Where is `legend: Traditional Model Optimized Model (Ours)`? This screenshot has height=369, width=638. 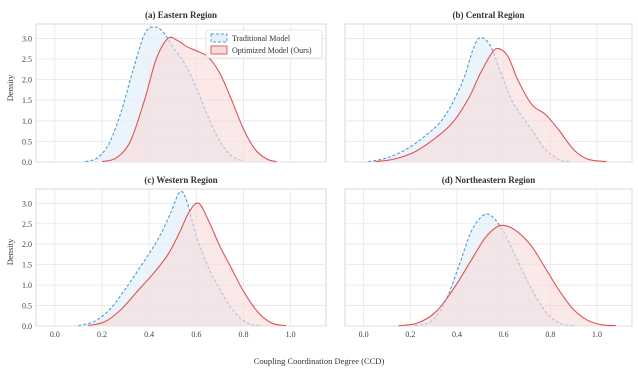 legend: Traditional Model Optimized Model (Ours) is located at coordinates (264, 44).